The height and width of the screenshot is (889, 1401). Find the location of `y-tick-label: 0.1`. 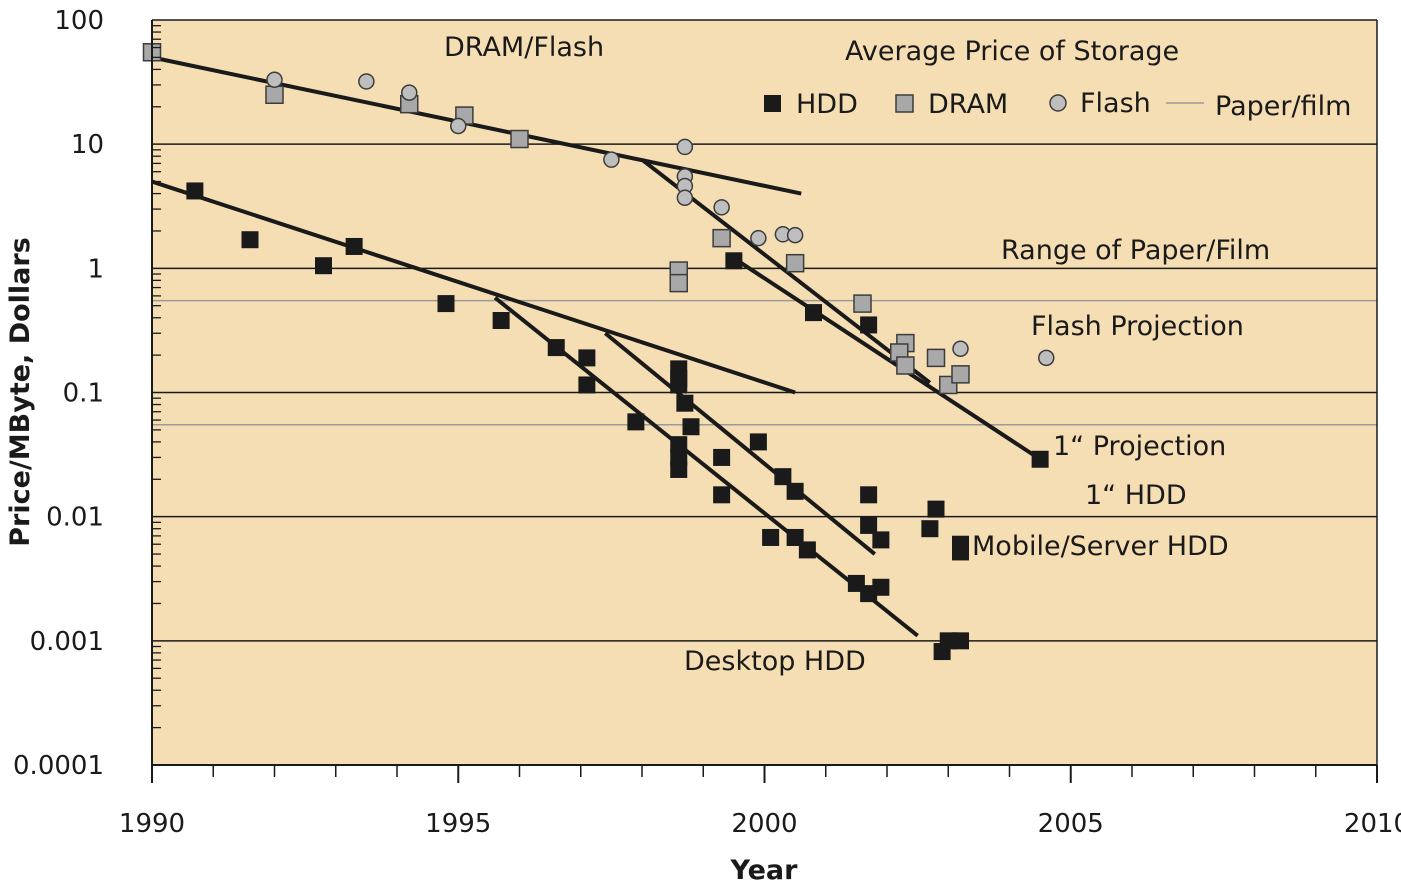

y-tick-label: 0.1 is located at coordinates (83, 394).